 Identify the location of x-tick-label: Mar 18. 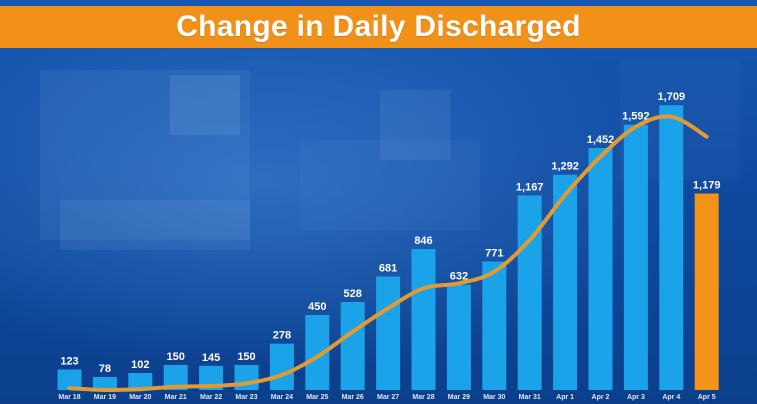
(69, 397).